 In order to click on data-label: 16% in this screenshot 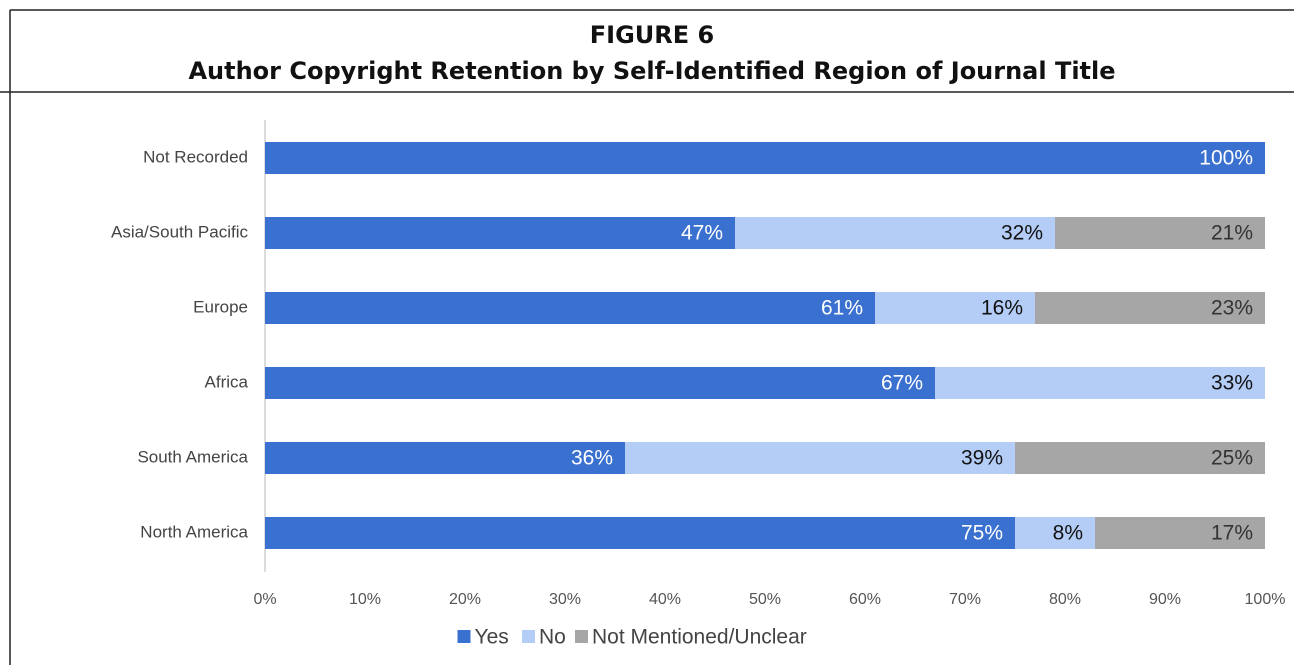, I will do `click(1002, 308)`.